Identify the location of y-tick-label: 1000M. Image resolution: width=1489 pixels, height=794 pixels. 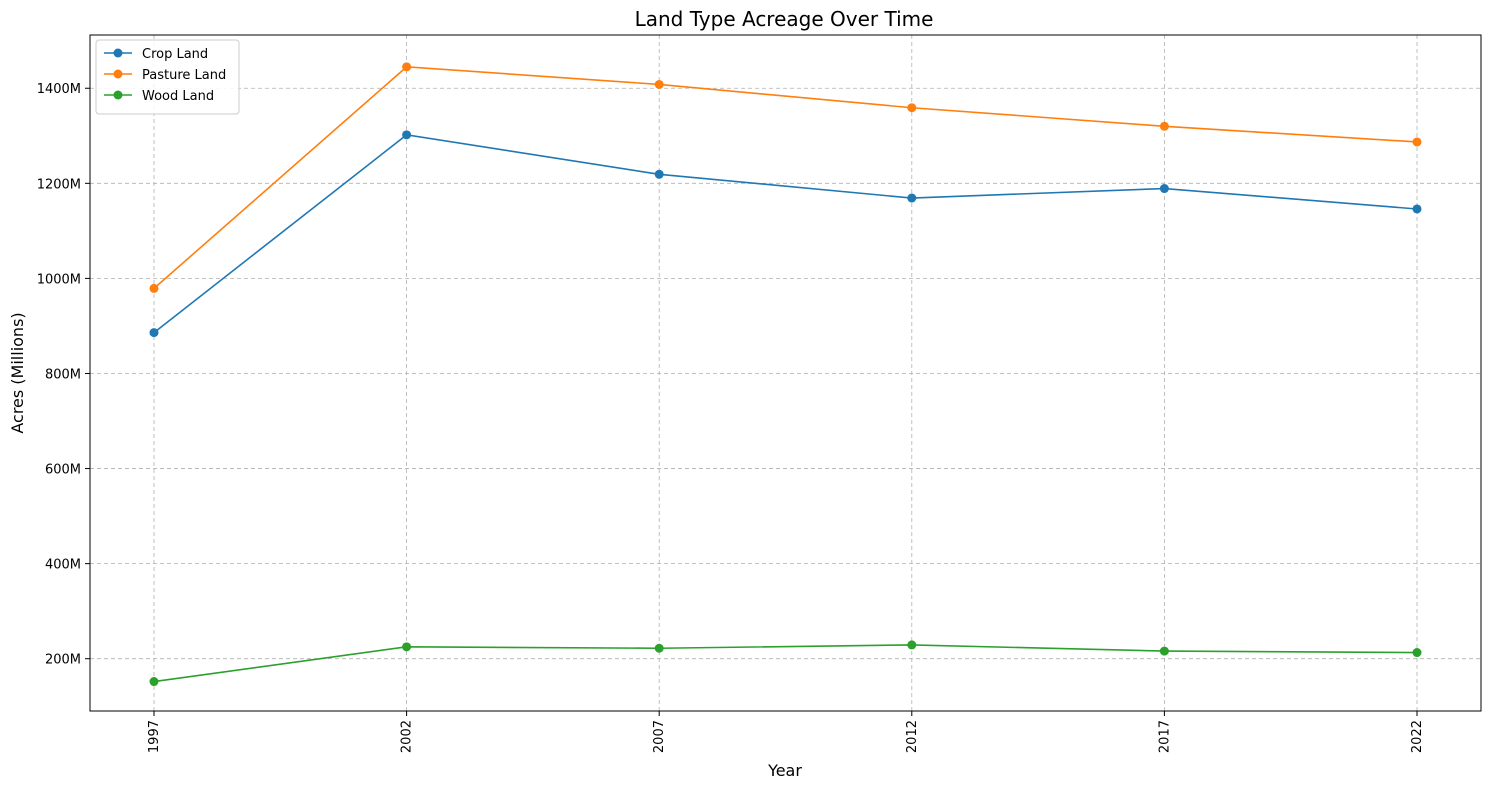
(59, 279).